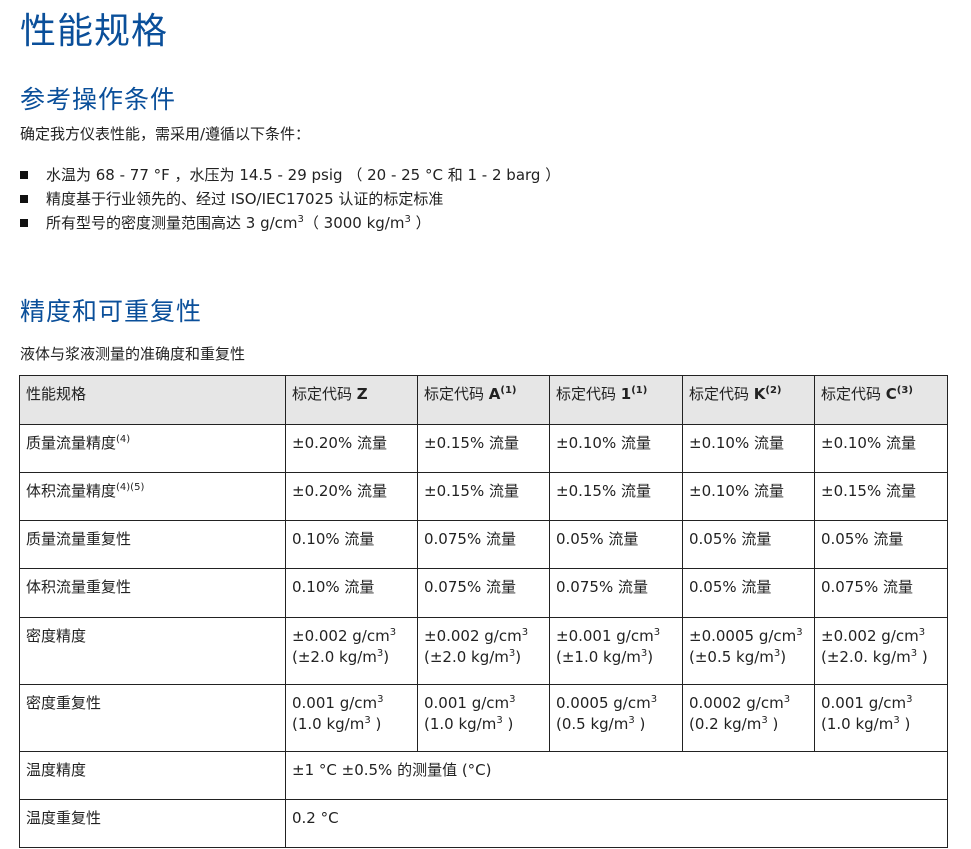 This screenshot has width=971, height=849. What do you see at coordinates (315, 818) in the screenshot?
I see `text-segment: 0.2 °C` at bounding box center [315, 818].